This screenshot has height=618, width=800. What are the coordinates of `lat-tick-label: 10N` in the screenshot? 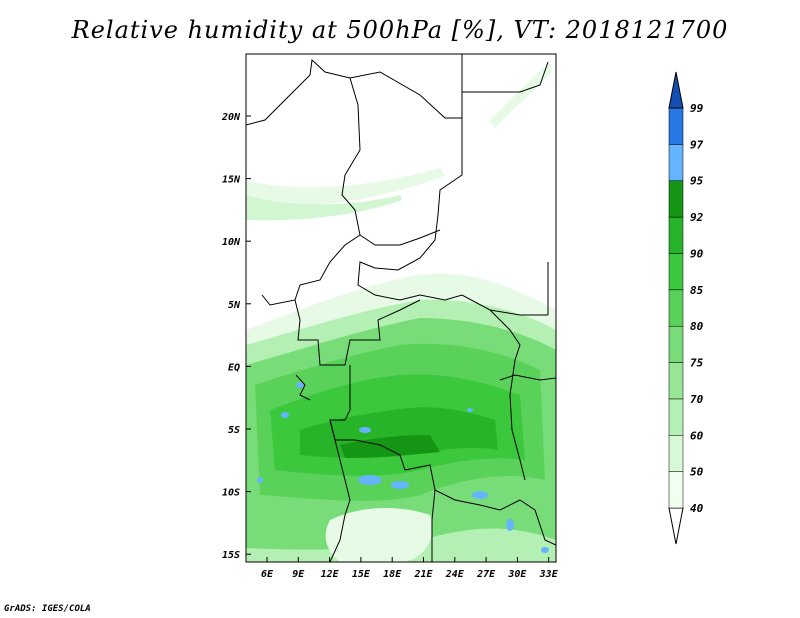 It's located at (231, 242).